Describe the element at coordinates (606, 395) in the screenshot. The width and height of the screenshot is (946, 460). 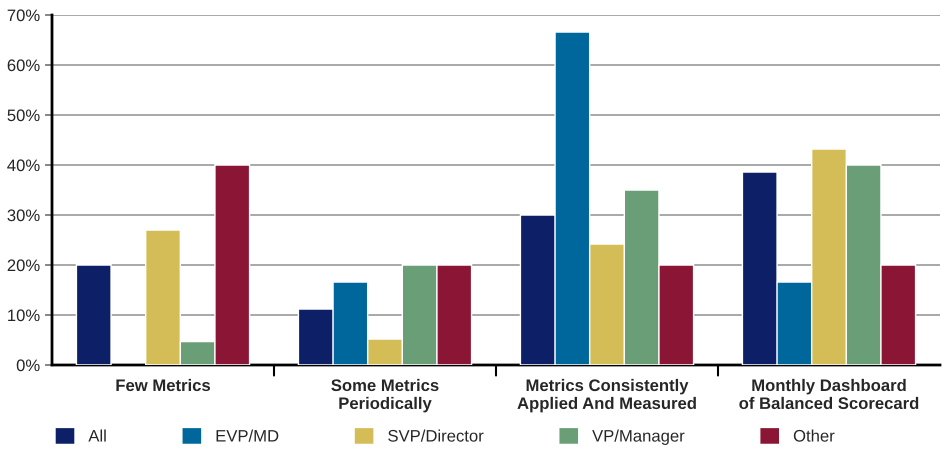
I see `x-tick-label: Metrics Consistently Applied And Measured` at that location.